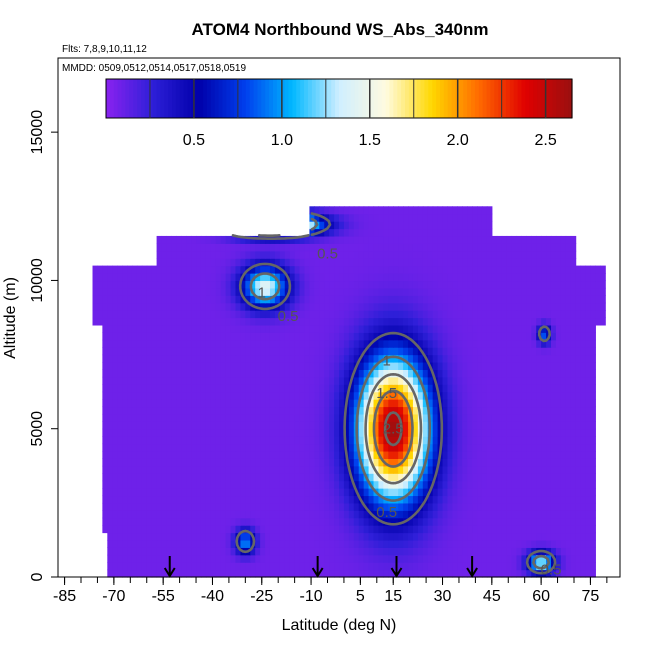 Image resolution: width=650 pixels, height=650 pixels. Describe the element at coordinates (327, 254) in the screenshot. I see `contour-label: 0.5` at that location.